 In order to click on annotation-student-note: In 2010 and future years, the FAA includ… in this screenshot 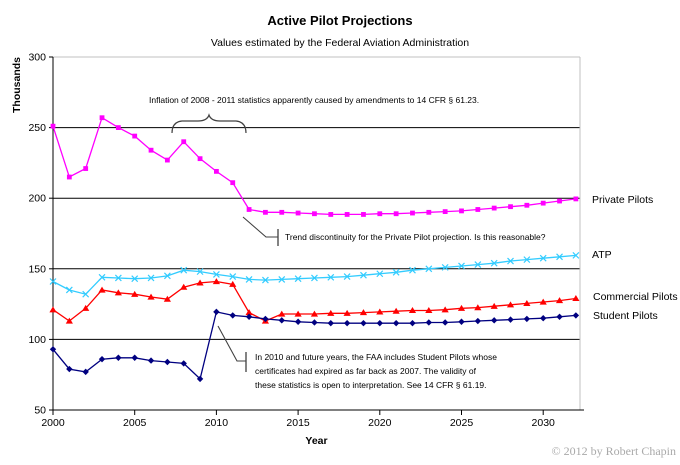, I will do `click(376, 371)`.